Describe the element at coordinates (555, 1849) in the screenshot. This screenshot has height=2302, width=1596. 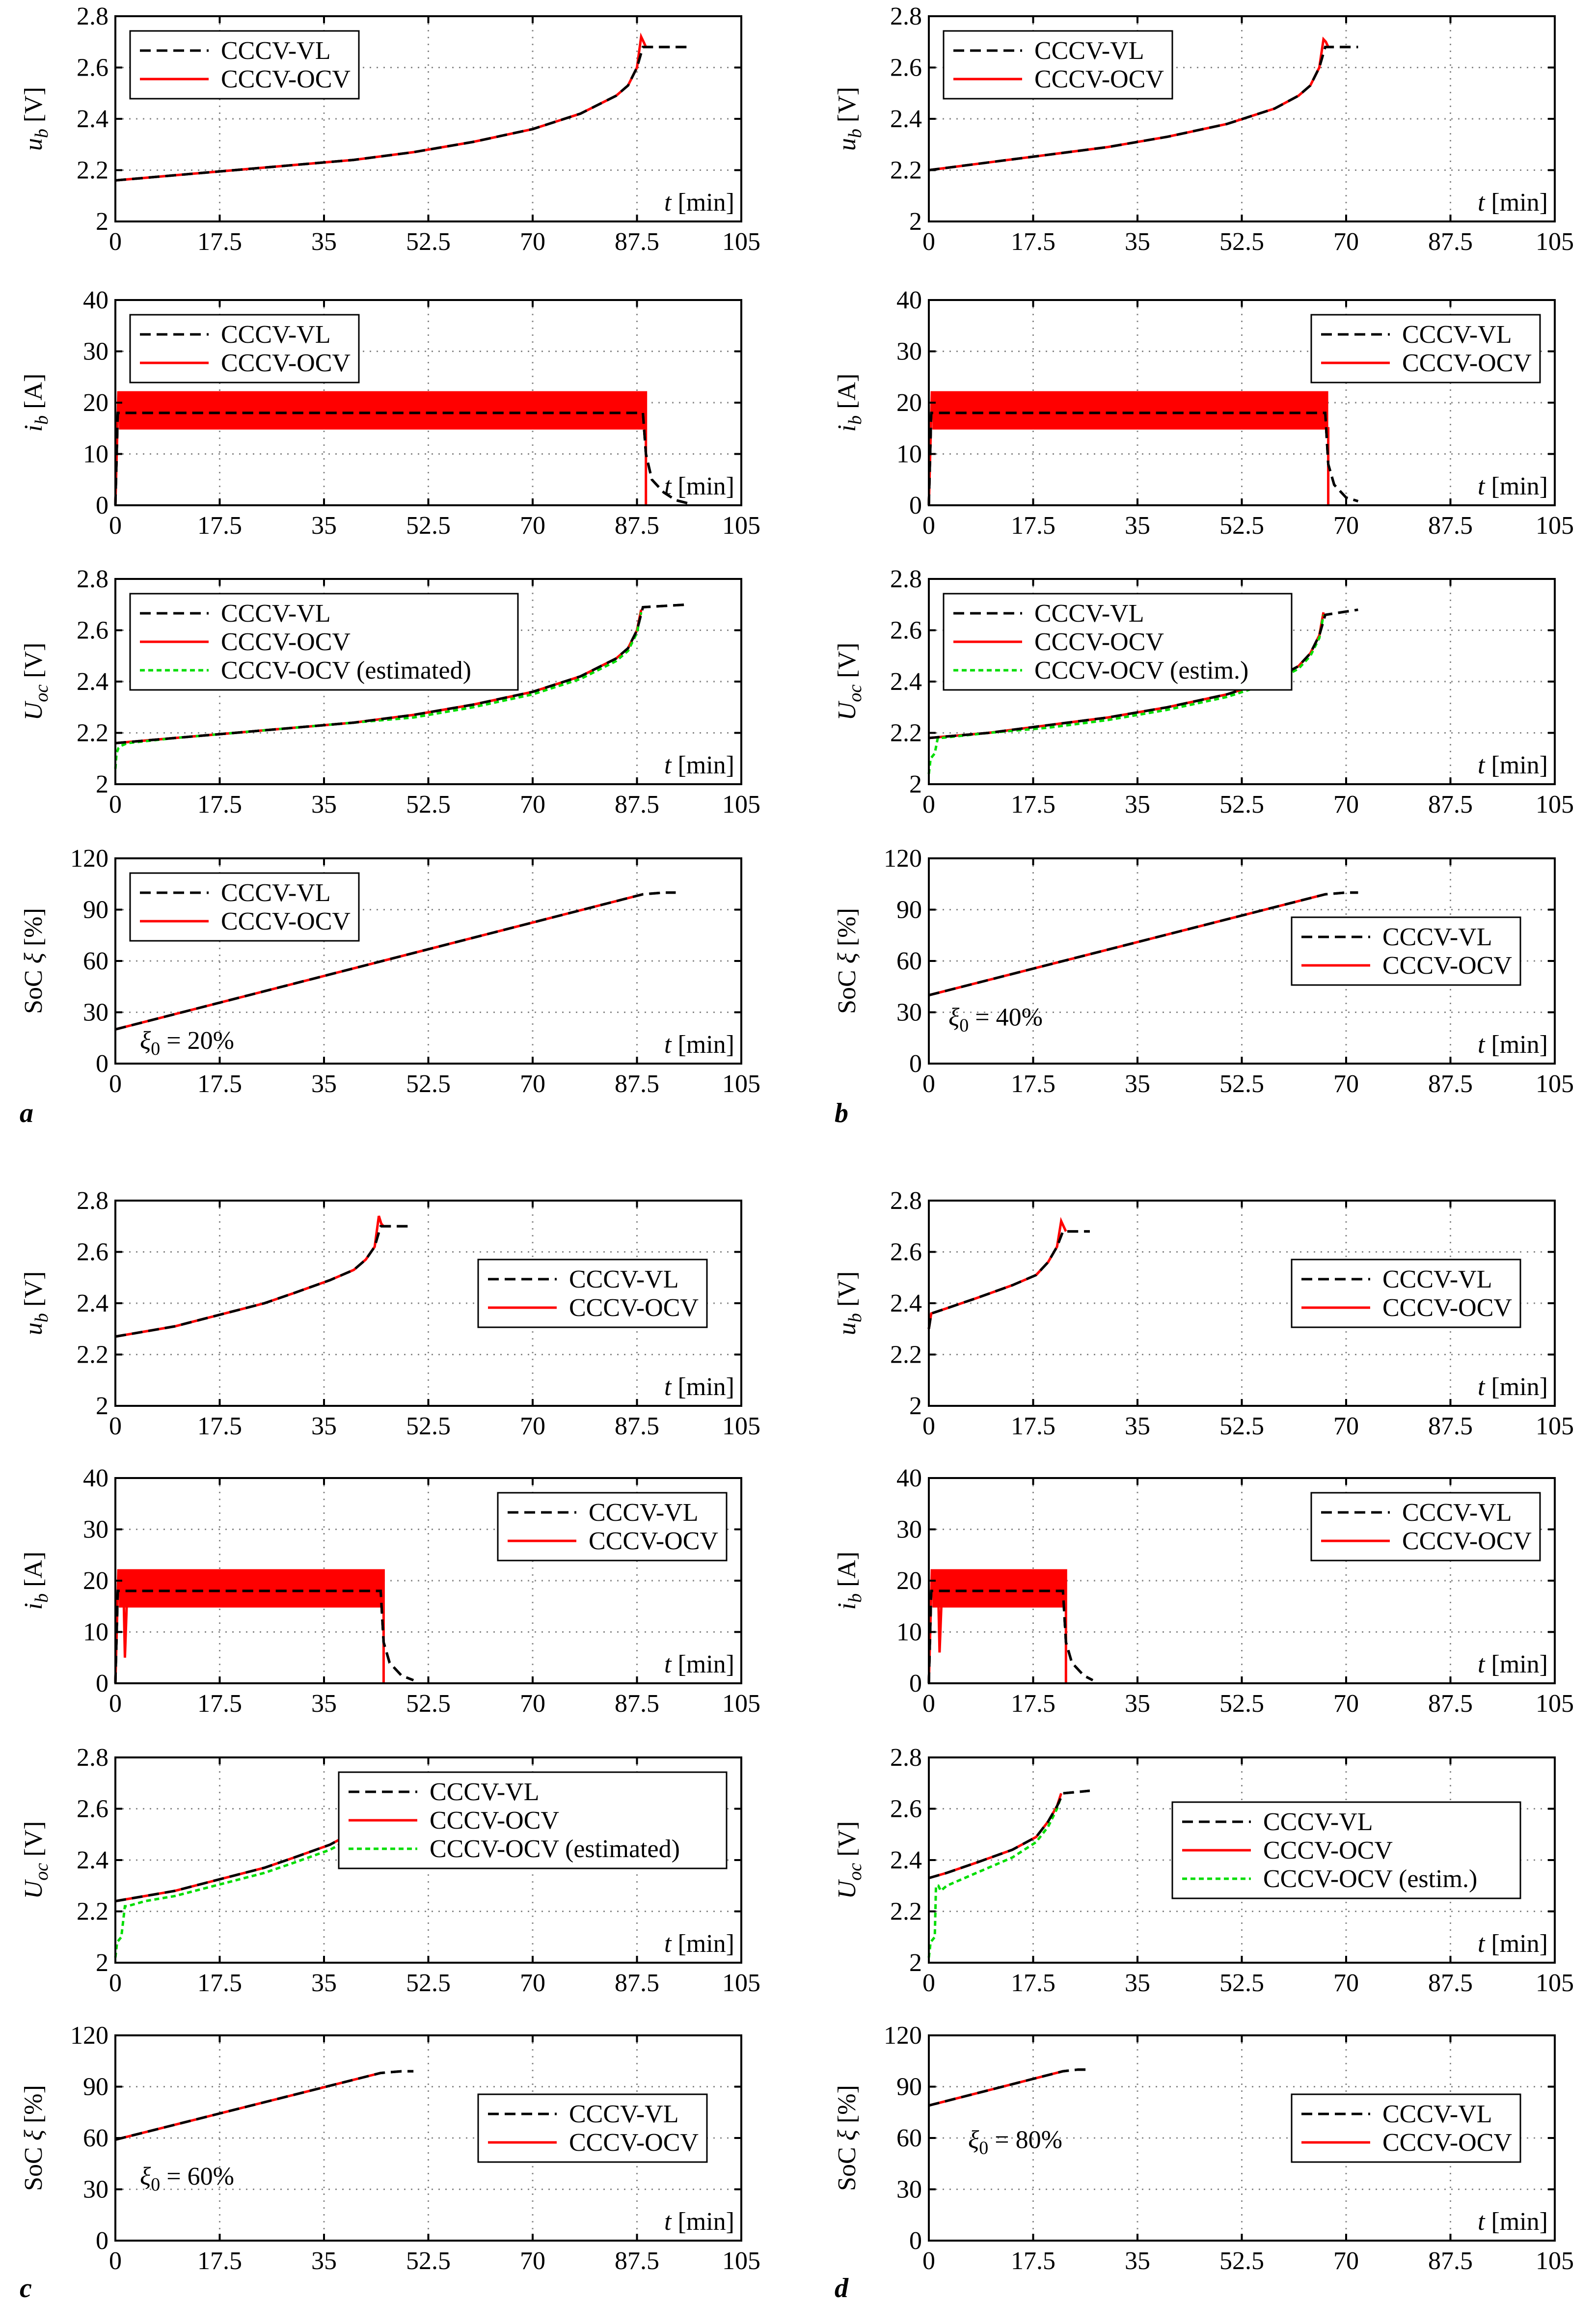
I see `legend-label: CCCV-OCV (estimated)` at that location.